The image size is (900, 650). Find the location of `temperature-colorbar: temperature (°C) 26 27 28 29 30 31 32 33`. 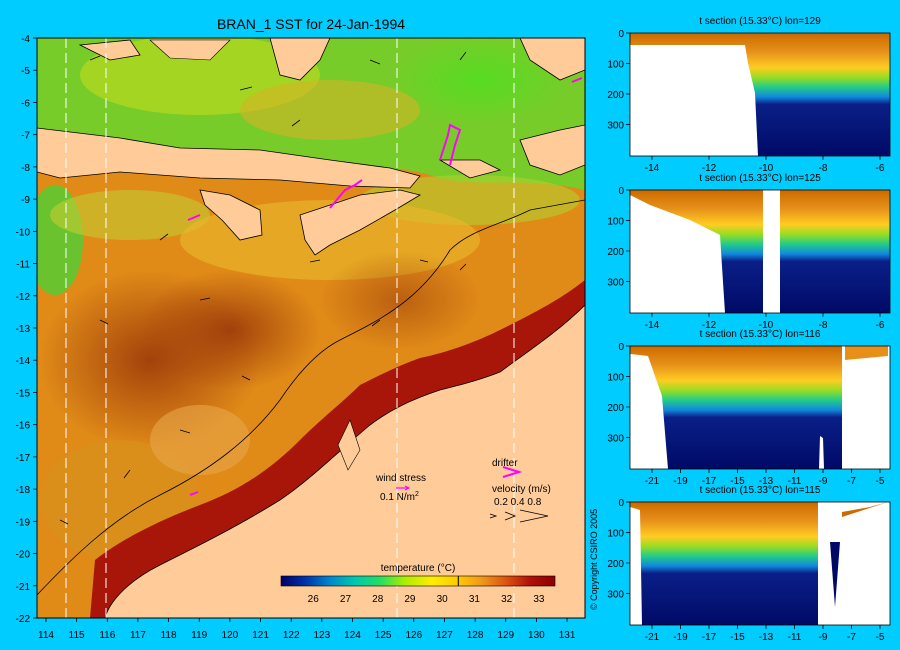

temperature-colorbar: temperature (°C) 26 27 28 29 30 31 32 33 is located at coordinates (418, 584).